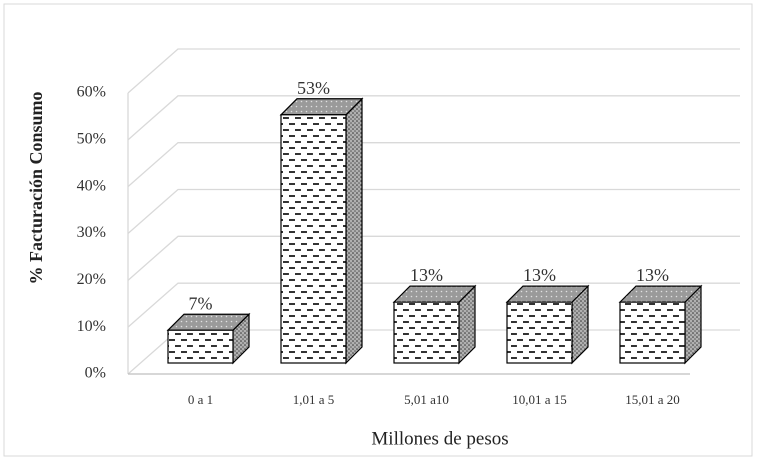  I want to click on x-axis-label: Millones de pesos, so click(439, 438).